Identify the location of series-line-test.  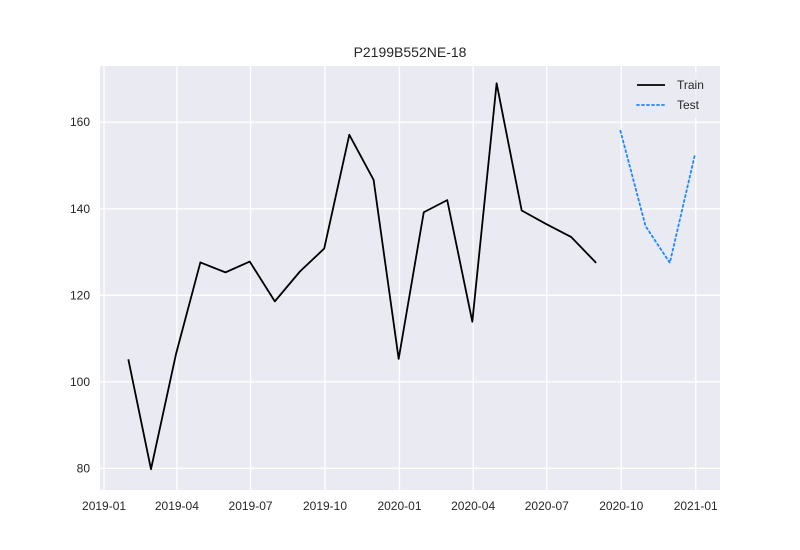
(657, 196).